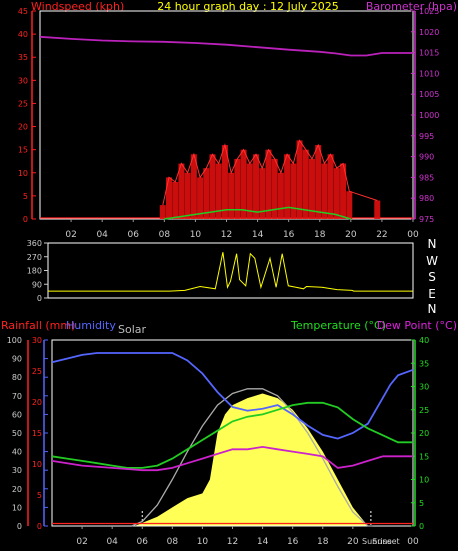 Image resolution: width=458 pixels, height=551 pixels. Describe the element at coordinates (293, 542) in the screenshot. I see `bottom-hour-tick-label: 16` at that location.